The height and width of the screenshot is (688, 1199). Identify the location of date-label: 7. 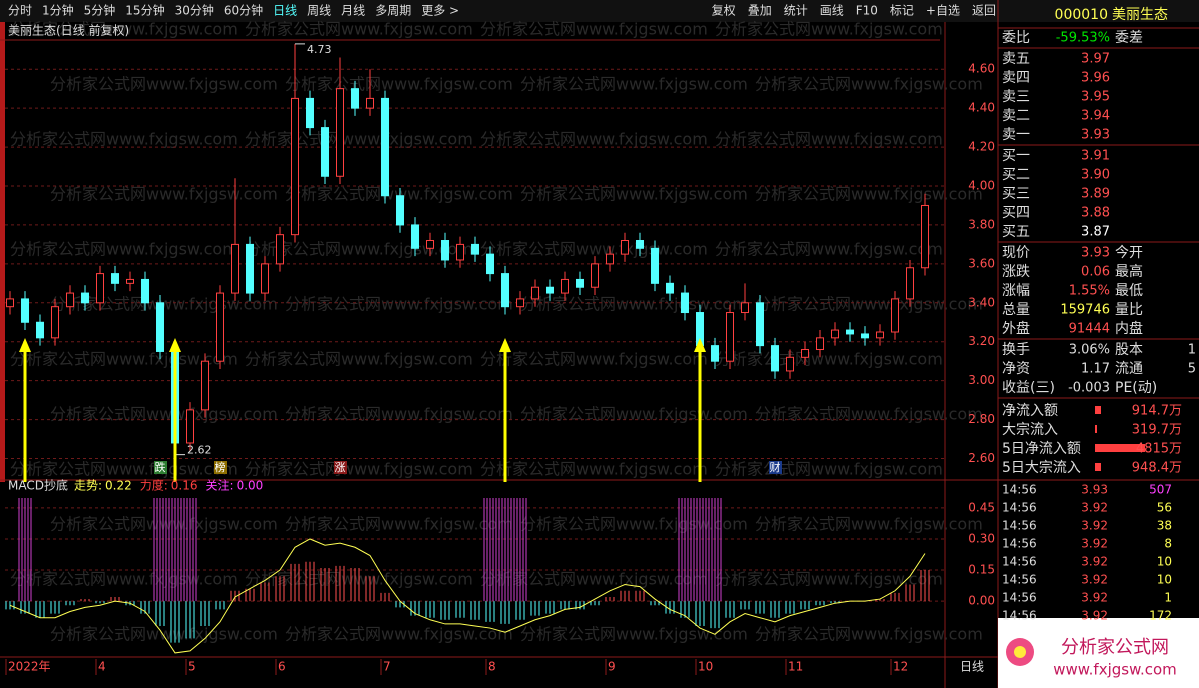
(387, 667).